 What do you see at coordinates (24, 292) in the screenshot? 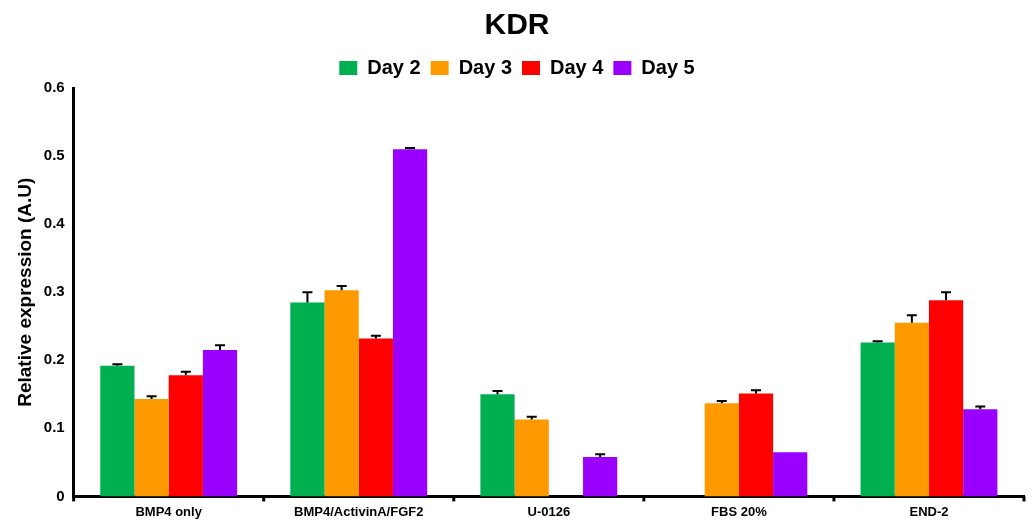
I see `y-axis-title: Relative expression (A.U)` at bounding box center [24, 292].